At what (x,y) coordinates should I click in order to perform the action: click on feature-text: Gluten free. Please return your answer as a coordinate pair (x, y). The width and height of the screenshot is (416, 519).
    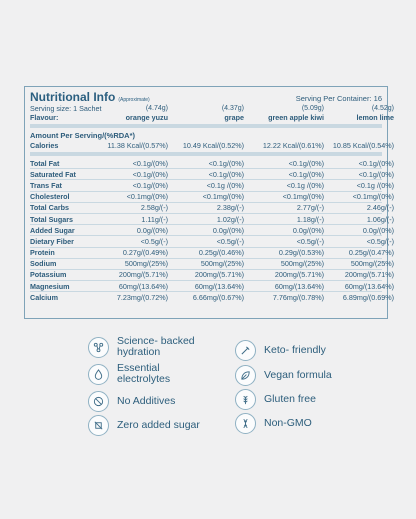
    Looking at the image, I should click on (290, 399).